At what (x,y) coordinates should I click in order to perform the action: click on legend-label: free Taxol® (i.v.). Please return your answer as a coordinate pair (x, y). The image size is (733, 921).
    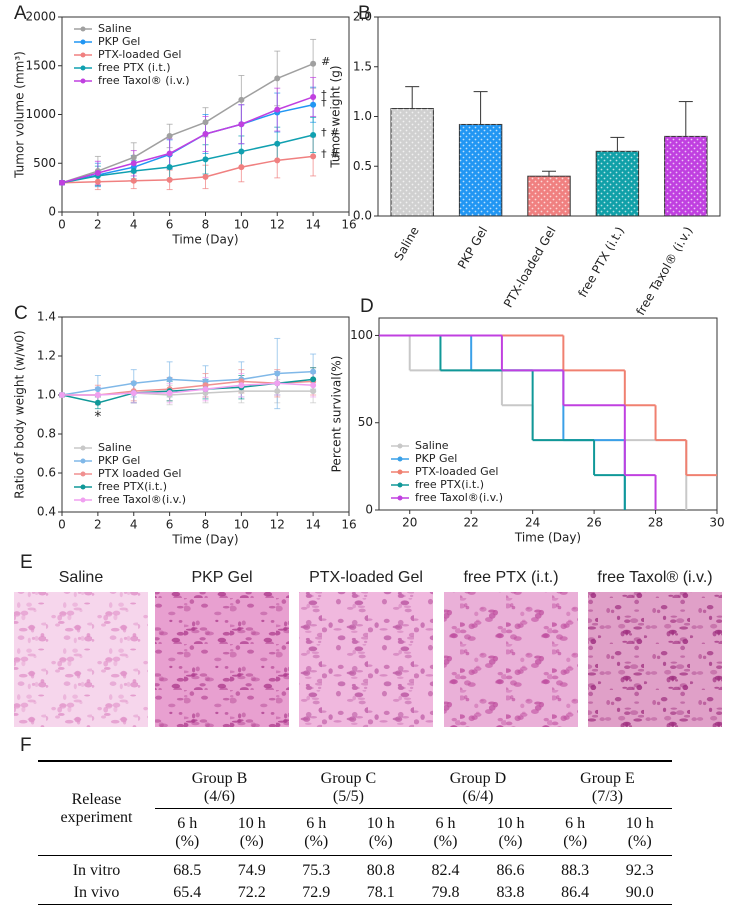
    Looking at the image, I should click on (144, 80).